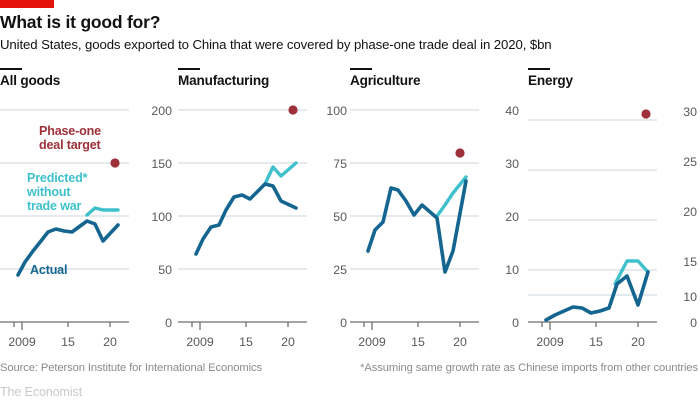  Describe the element at coordinates (512, 111) in the screenshot. I see `ytick-label: 40` at that location.